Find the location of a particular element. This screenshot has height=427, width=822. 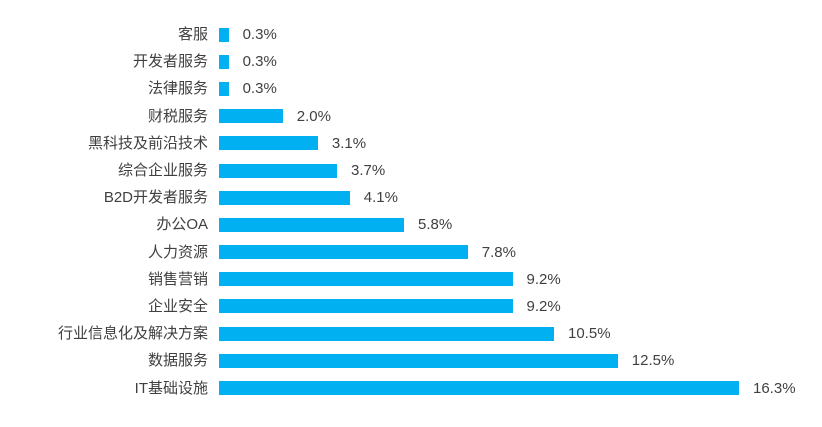

bar-row: 开发者服务 0.3% is located at coordinates (411, 61).